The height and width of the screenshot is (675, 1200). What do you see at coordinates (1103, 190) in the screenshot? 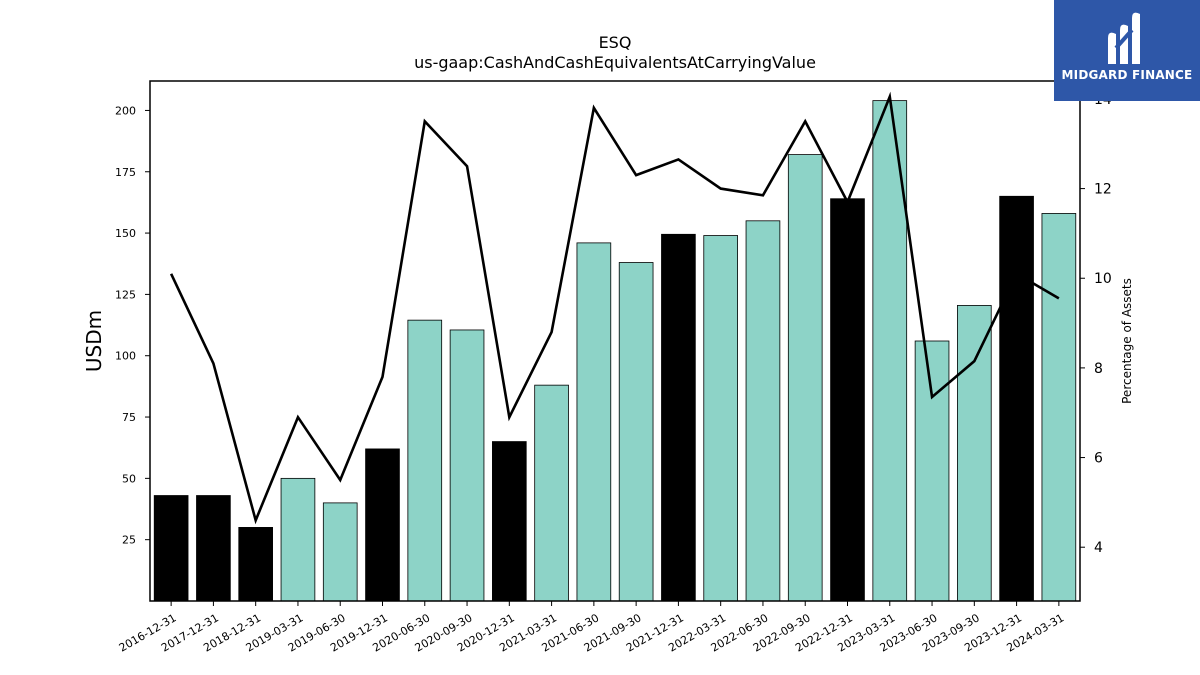
I see `y2-tick-label: 12` at bounding box center [1103, 190].